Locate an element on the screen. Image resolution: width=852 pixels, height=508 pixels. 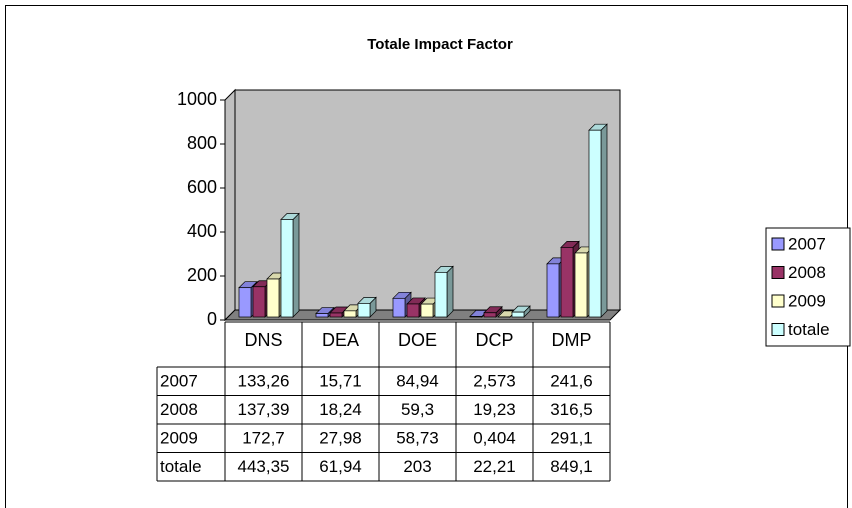
category-label: DNS is located at coordinates (263, 340).